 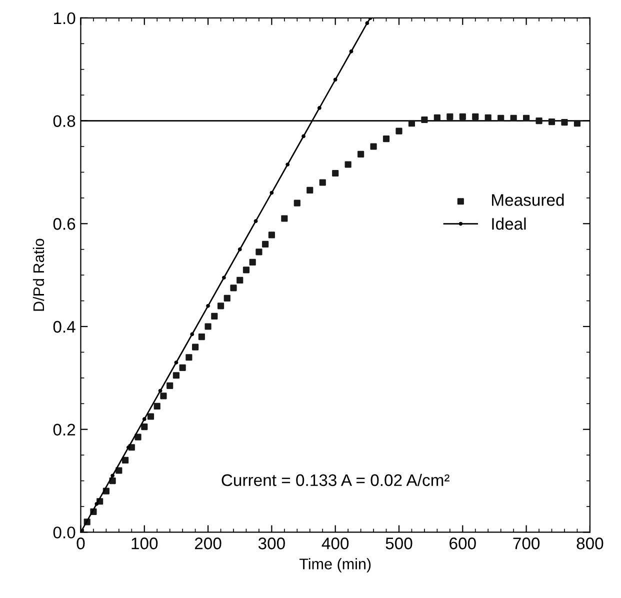 What do you see at coordinates (336, 480) in the screenshot?
I see `annotation: Current = 0.133 A = 0.02 A/cm²` at bounding box center [336, 480].